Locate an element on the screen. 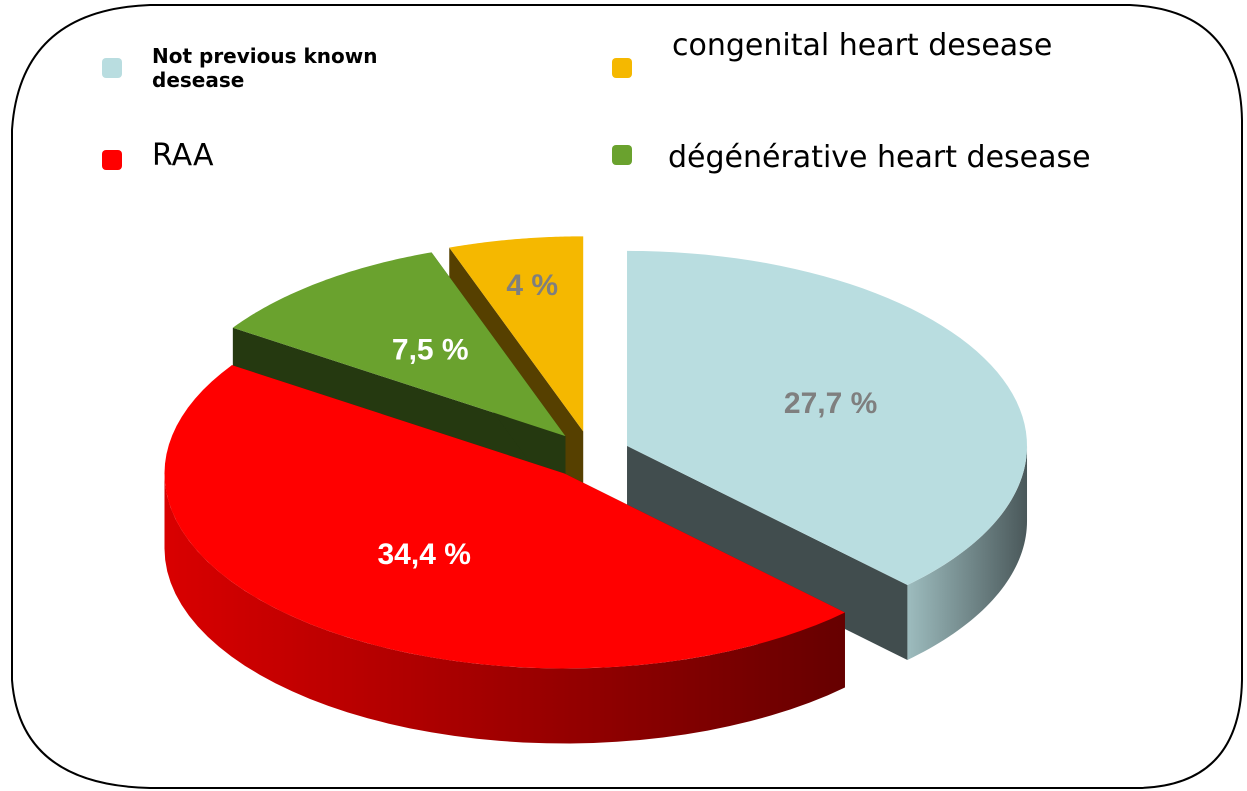 Image resolution: width=1247 pixels, height=791 pixels. data-label: 7,5 % is located at coordinates (430, 349).